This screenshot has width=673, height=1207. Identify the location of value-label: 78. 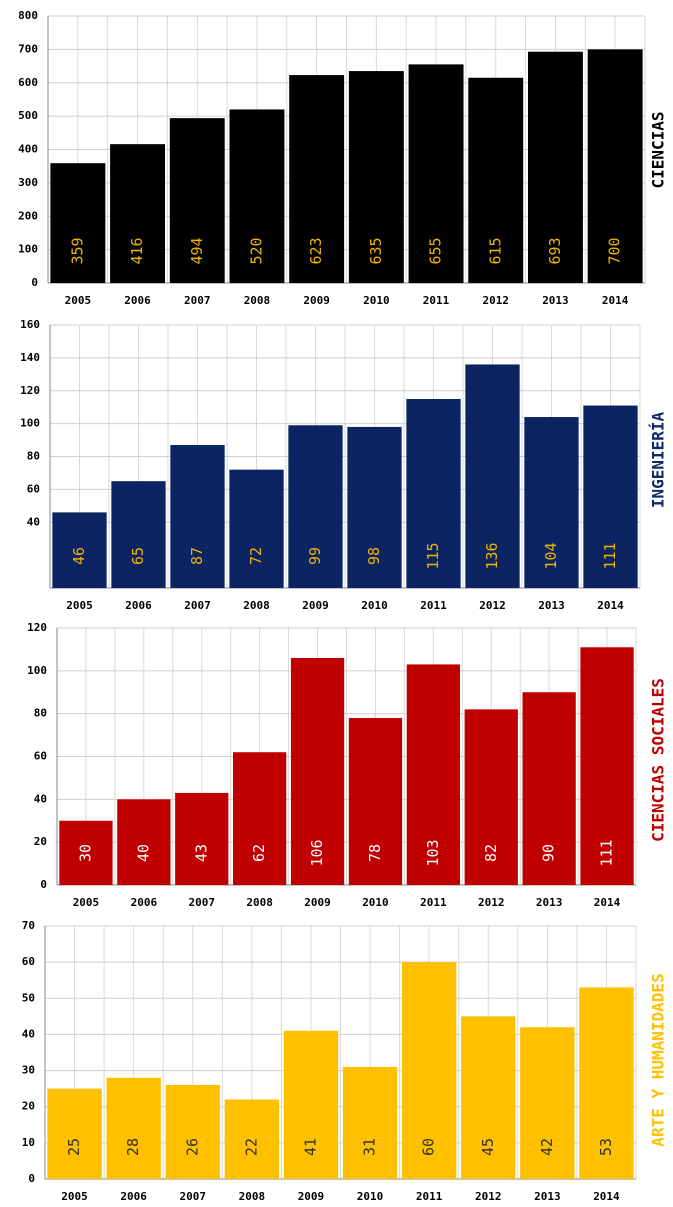
(375, 853).